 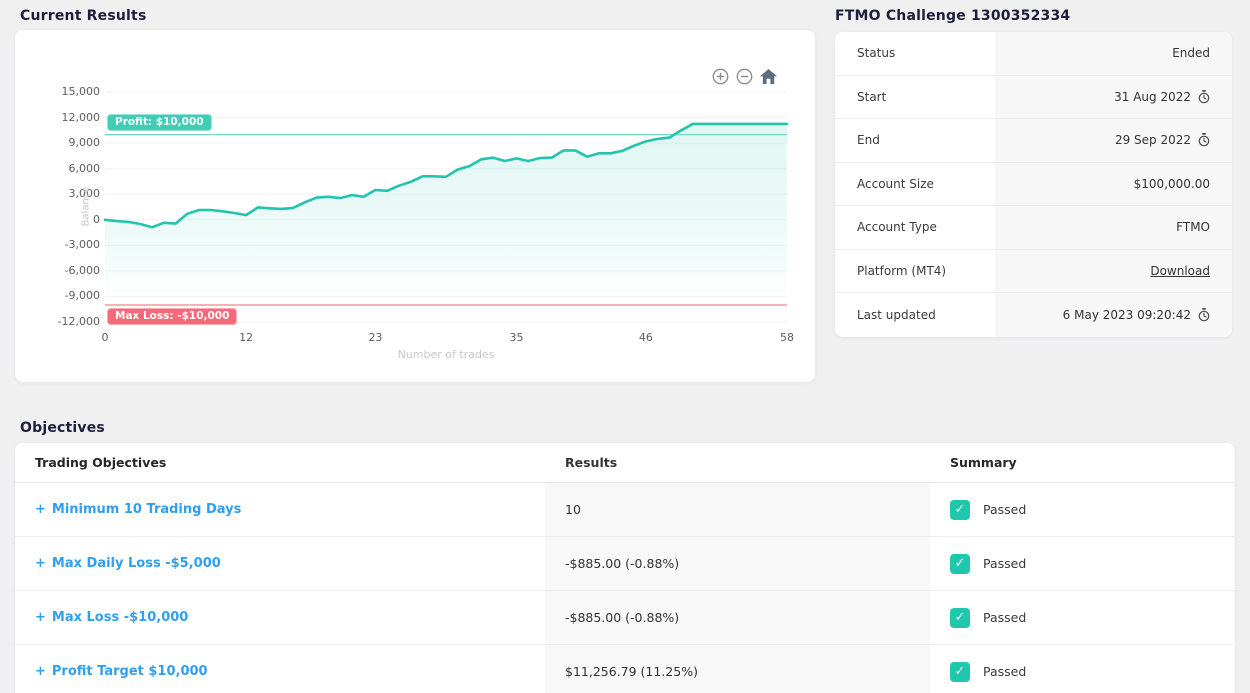 What do you see at coordinates (375, 337) in the screenshot?
I see `x-tick-label: 23` at bounding box center [375, 337].